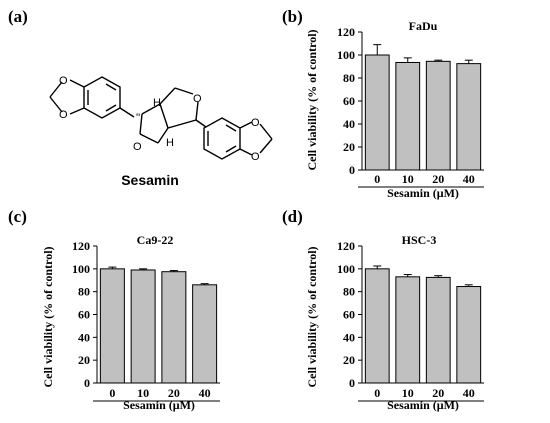 The image size is (550, 423). Describe the element at coordinates (18, 16) in the screenshot. I see `panel-label-a: (a)` at that location.